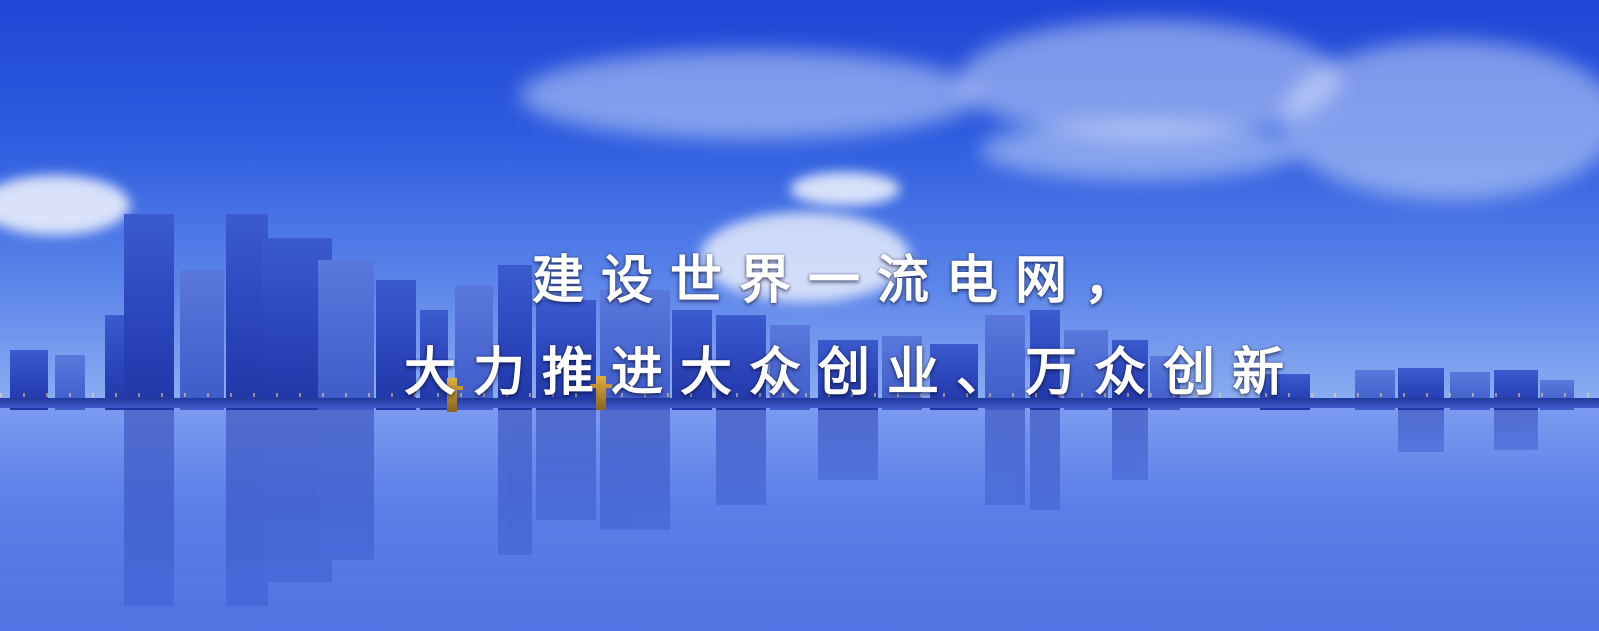 The height and width of the screenshot is (631, 1599). I want to click on buoy-center, so click(601, 393).